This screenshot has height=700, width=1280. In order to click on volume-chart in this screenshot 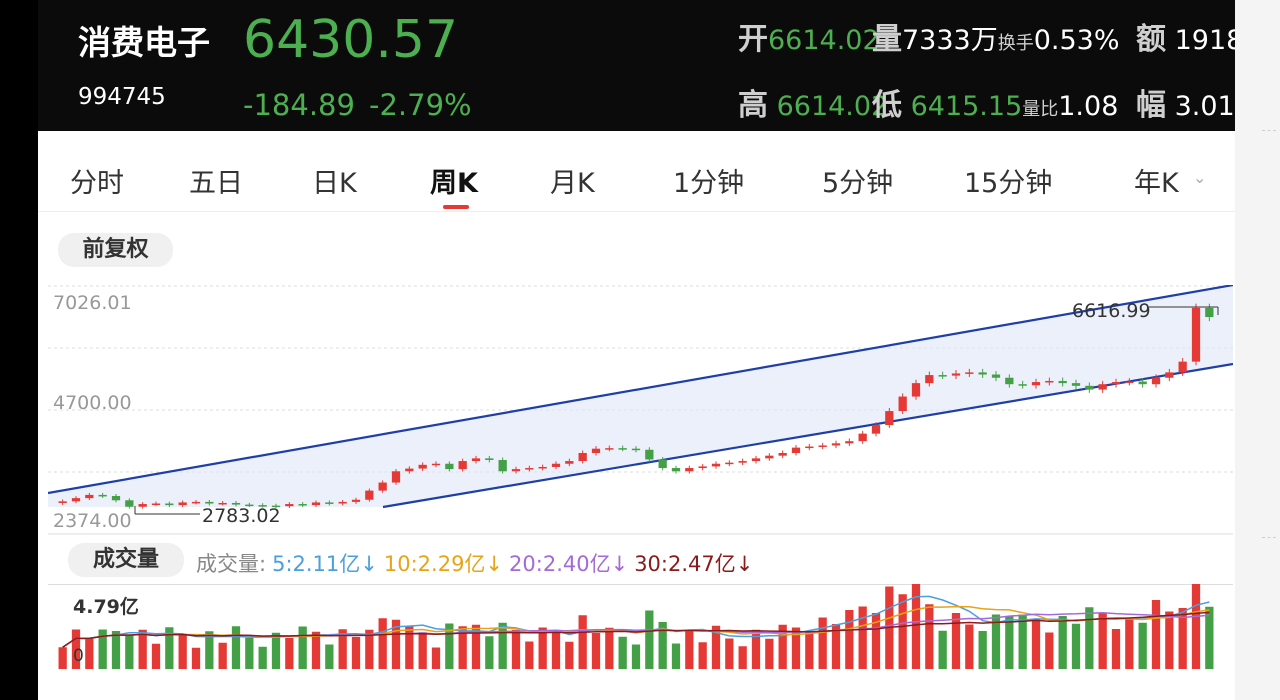, I will do `click(640, 629)`.